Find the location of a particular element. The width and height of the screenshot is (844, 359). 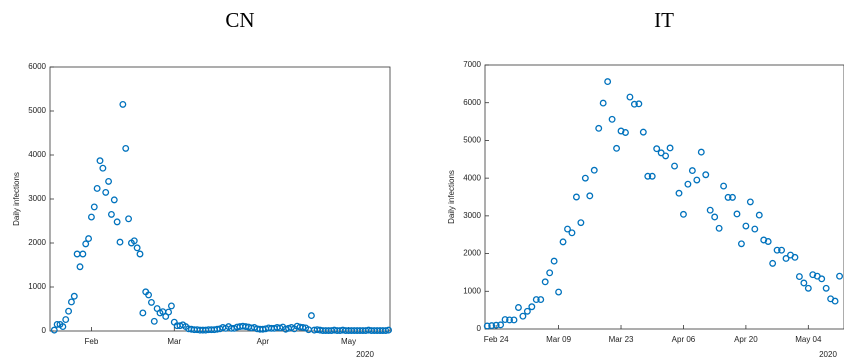

chart-title: IT is located at coordinates (664, 20).